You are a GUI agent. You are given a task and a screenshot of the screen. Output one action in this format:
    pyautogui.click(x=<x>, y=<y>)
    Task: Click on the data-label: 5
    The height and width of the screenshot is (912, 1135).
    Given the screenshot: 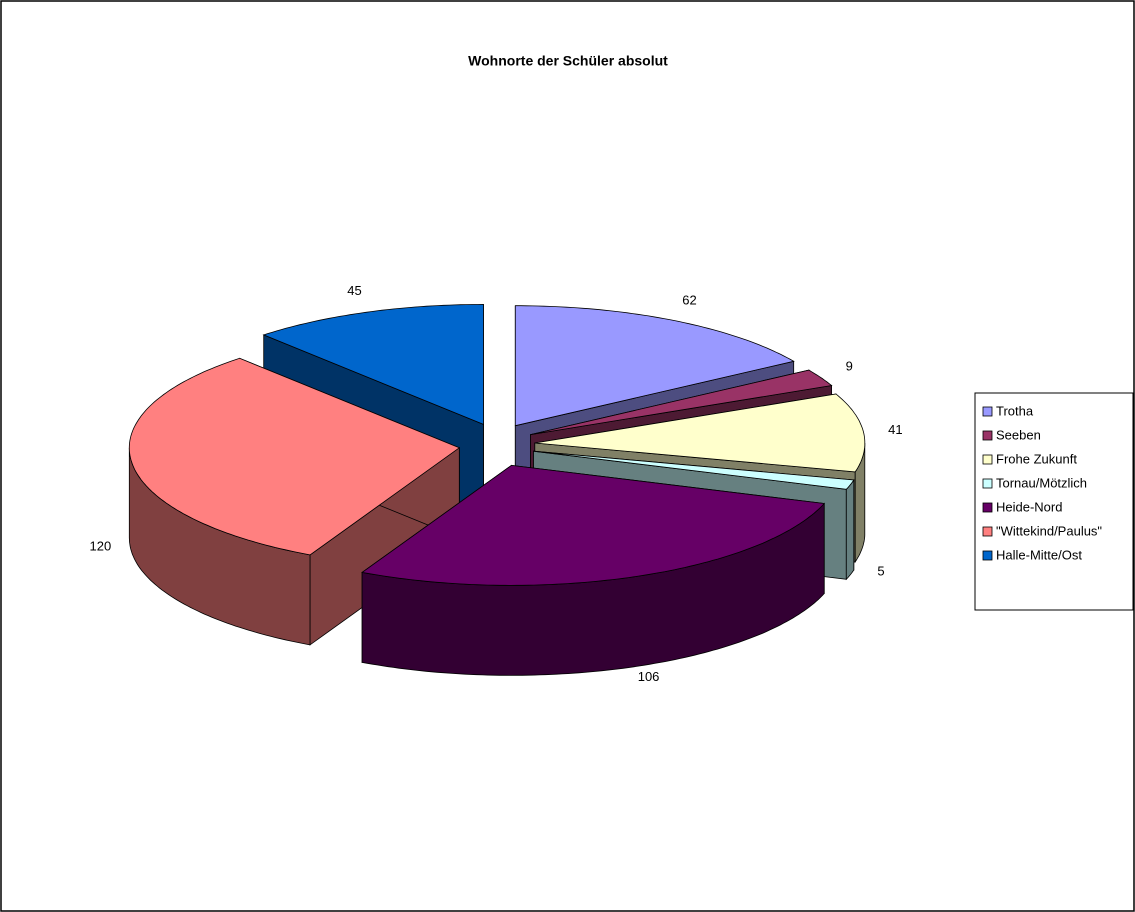 What is the action you would take?
    pyautogui.click(x=880, y=570)
    